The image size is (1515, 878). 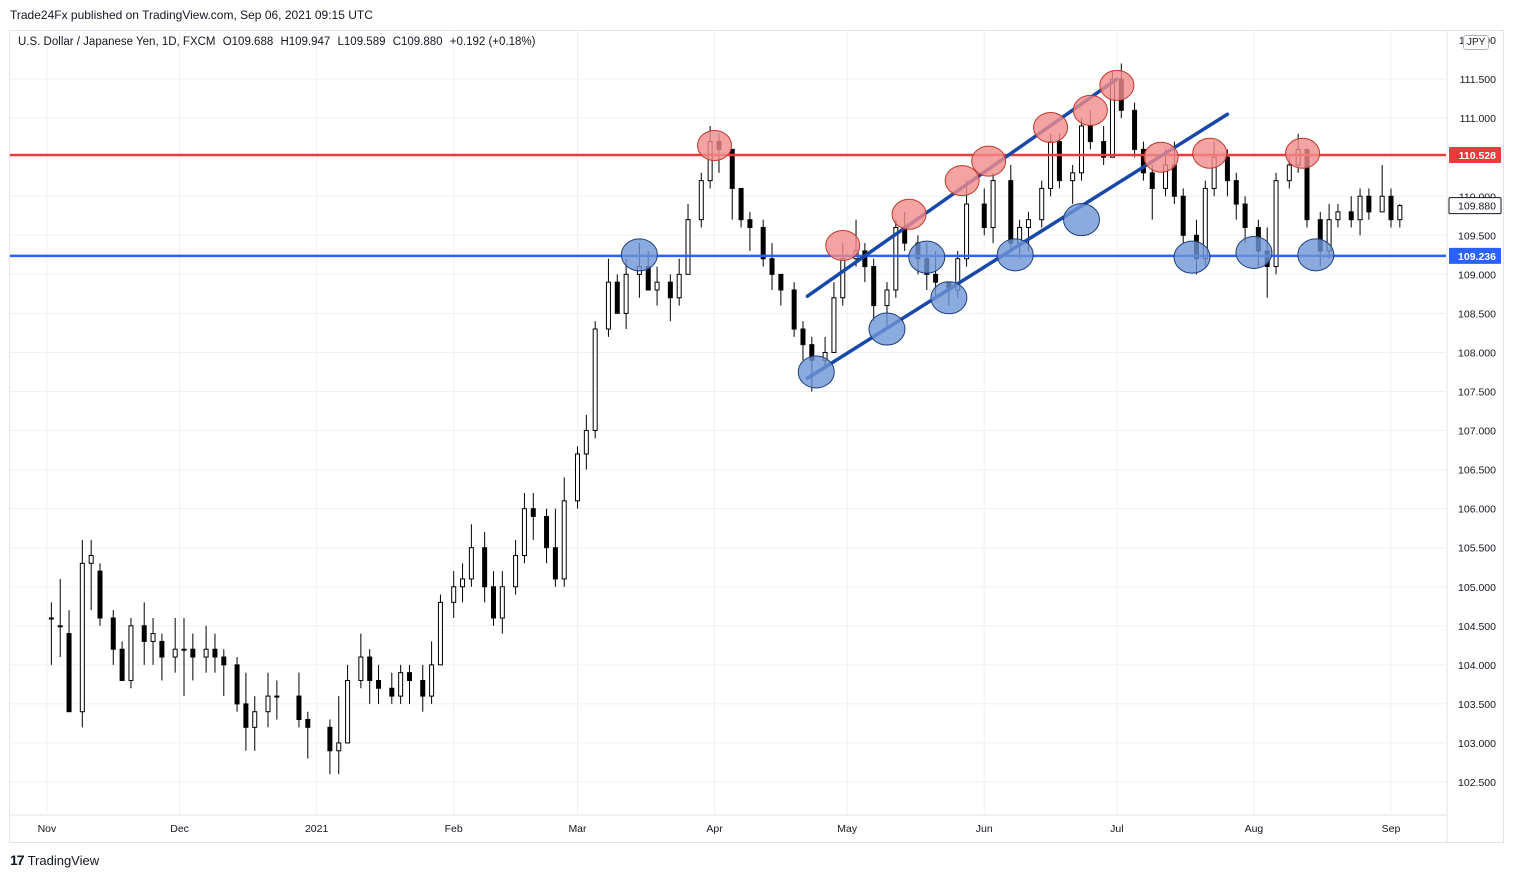 I want to click on legend-high: H109.947, so click(x=305, y=42).